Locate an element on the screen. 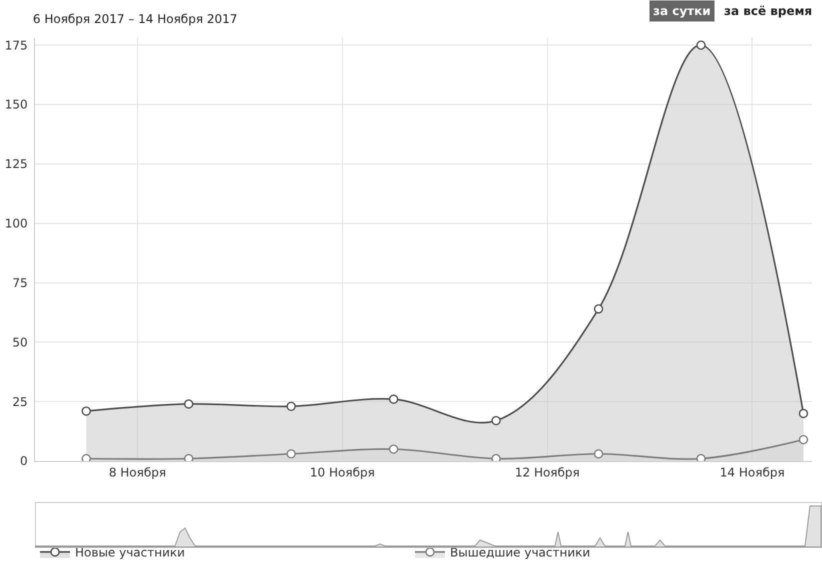 The image size is (822, 576). y-tick-label: 75 is located at coordinates (20, 283).